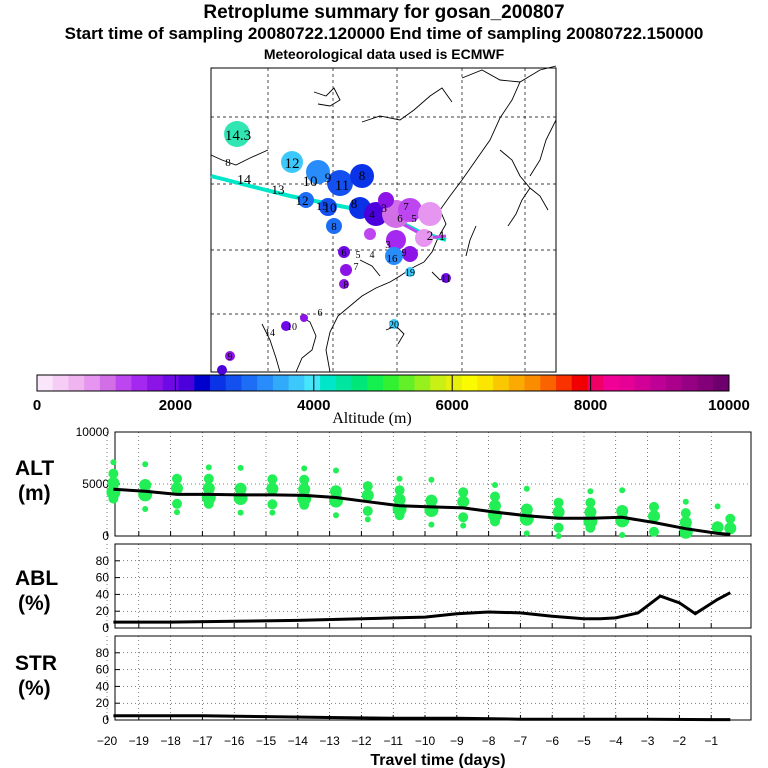  Describe the element at coordinates (391, 400) in the screenshot. I see `altitude-colorbar: 0 2000 4000 6000 8000 10000 Altitude (m)` at that location.